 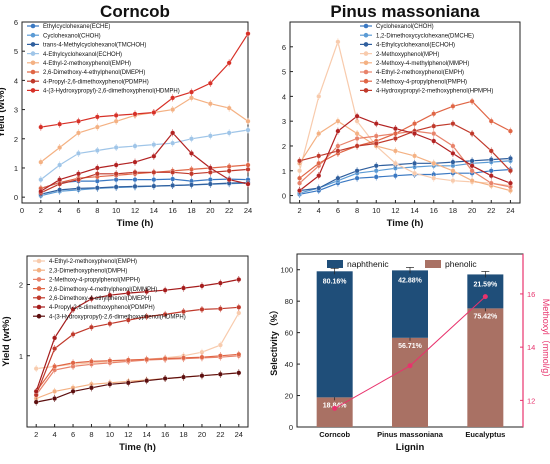 What do you see at coordinates (96, 82) in the screenshot?
I see `legend-label: 4-Propyl-2,6-dimethoxyphenol(PDMPH)` at bounding box center [96, 82].